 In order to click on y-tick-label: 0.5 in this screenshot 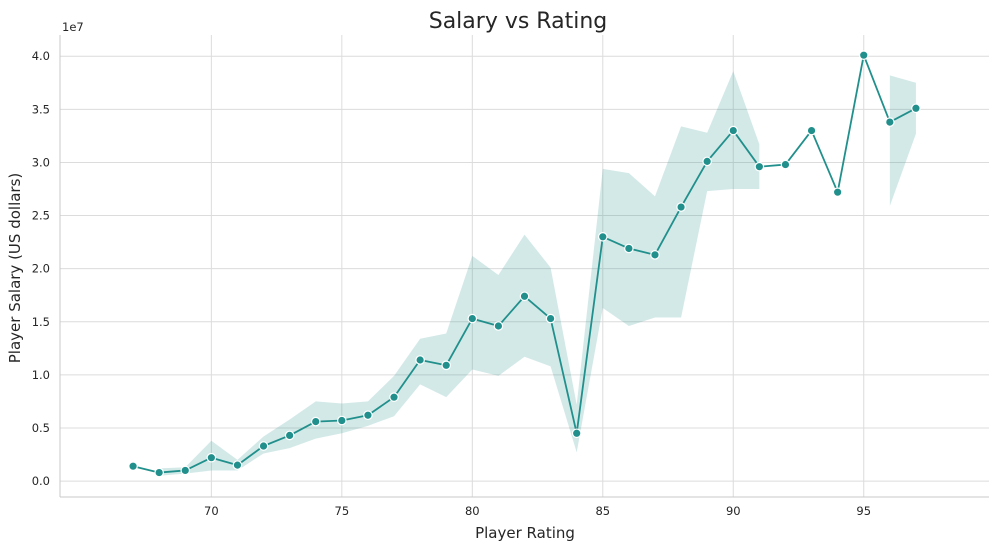, I will do `click(41, 428)`.